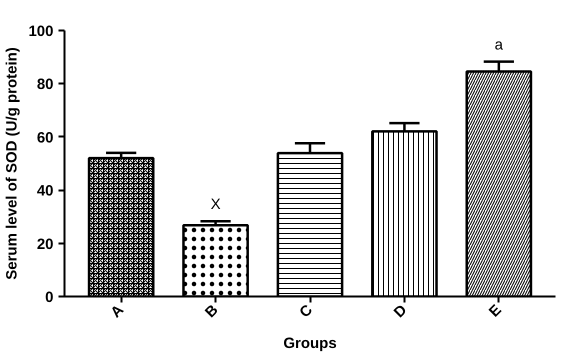  What do you see at coordinates (495, 311) in the screenshot?
I see `x-tick-label: E` at bounding box center [495, 311].